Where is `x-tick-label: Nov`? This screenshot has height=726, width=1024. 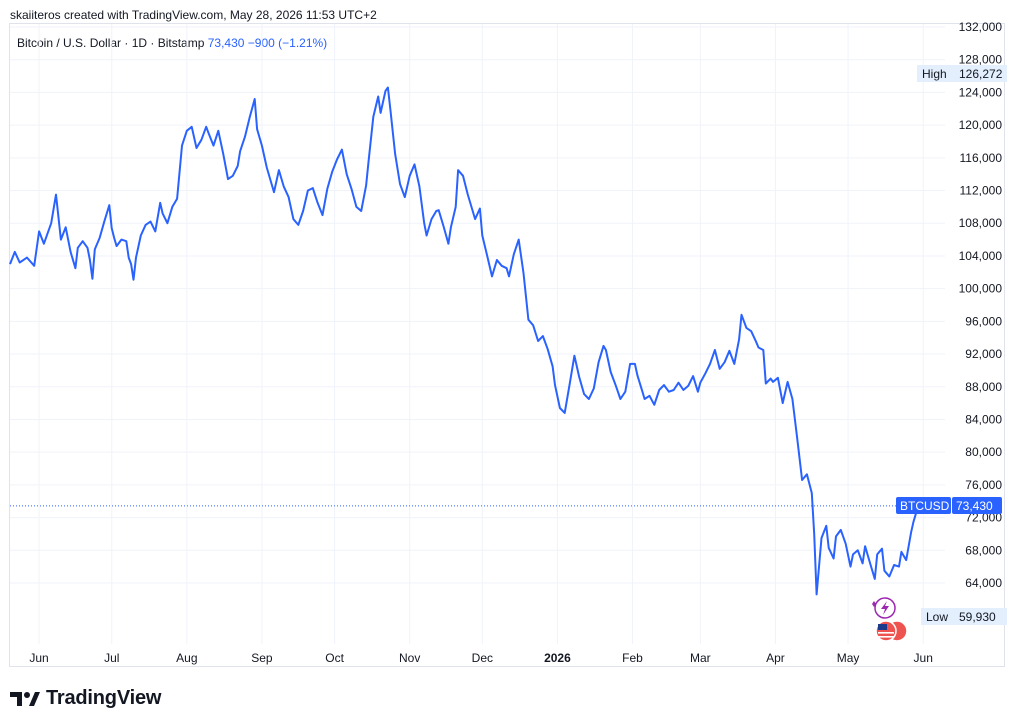 x-tick-label: Nov is located at coordinates (409, 658).